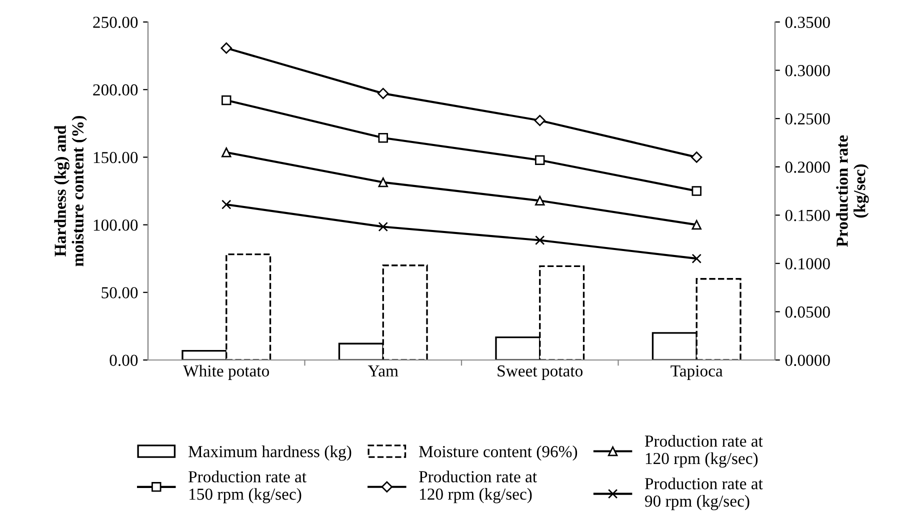 This screenshot has width=901, height=529. What do you see at coordinates (807, 360) in the screenshot?
I see `y2-tick-label: 0.0000` at bounding box center [807, 360].